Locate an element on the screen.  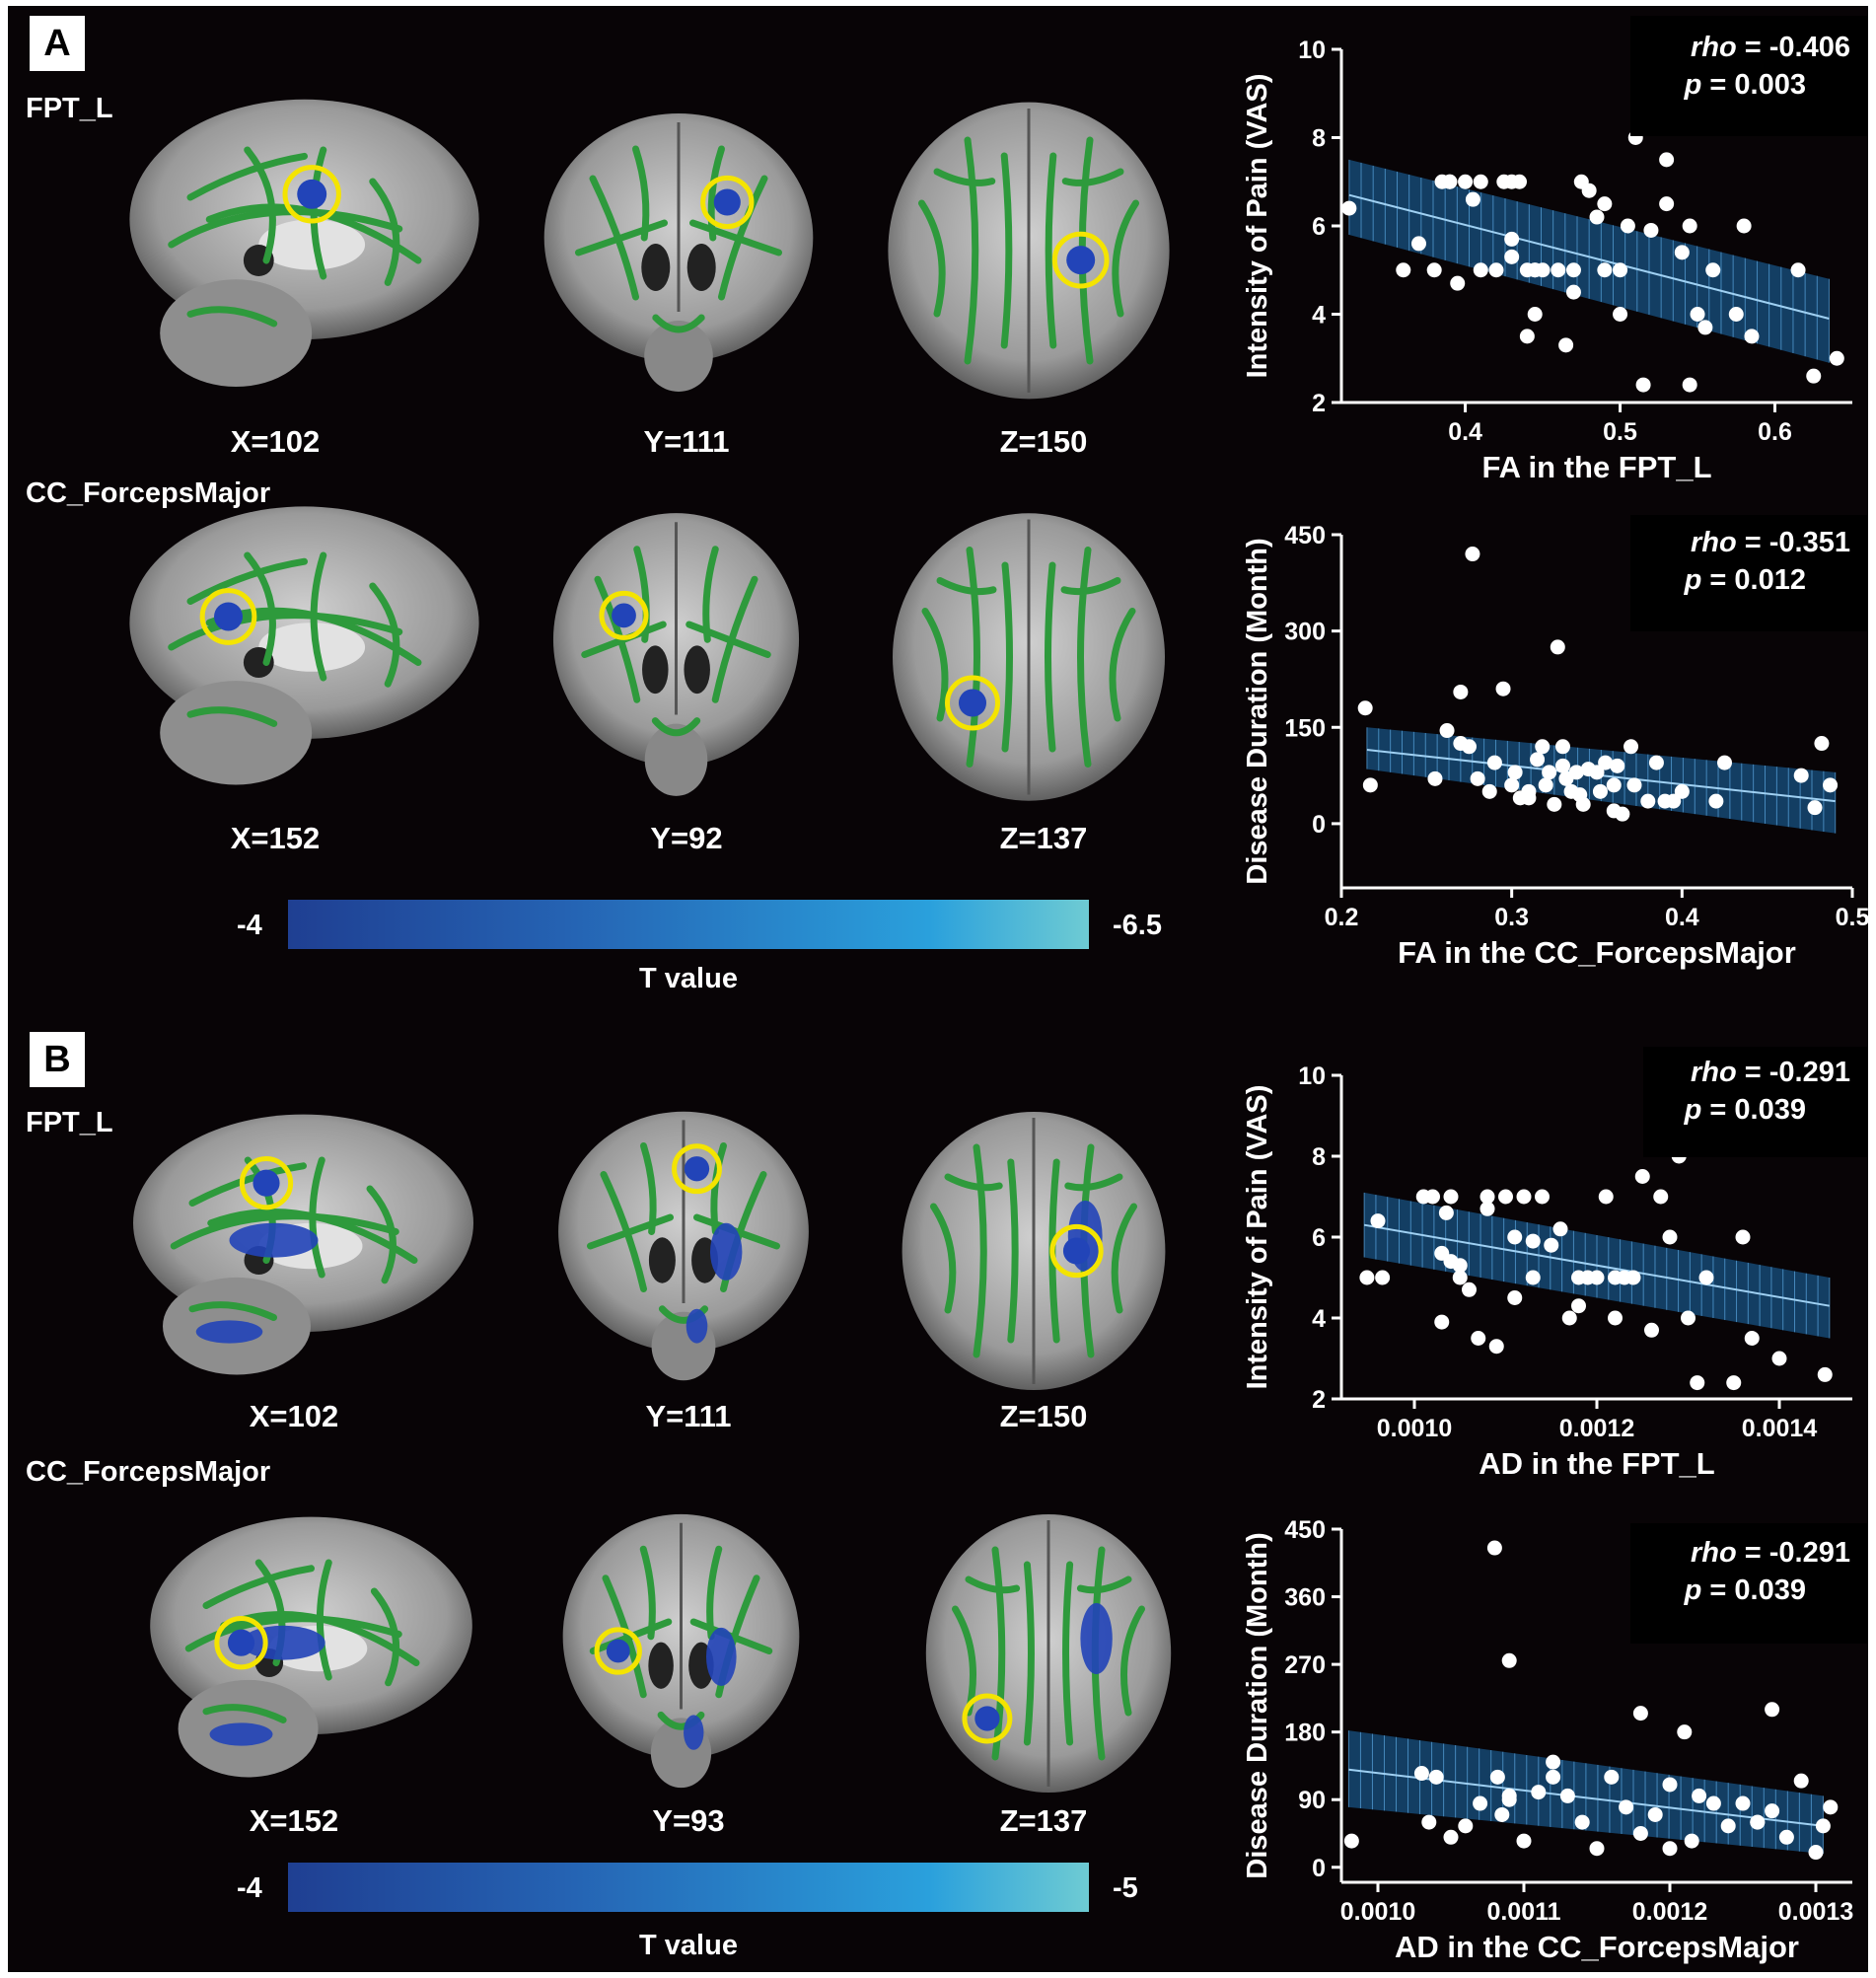
y-tick-label: 8 is located at coordinates (1319, 139).